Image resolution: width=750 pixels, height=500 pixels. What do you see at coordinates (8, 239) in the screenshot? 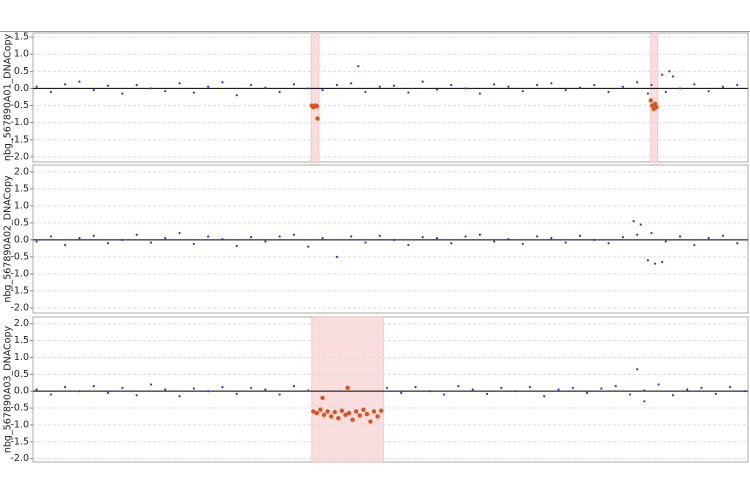
I see `y-axis-label: nbg_567890A02_DNACopy` at bounding box center [8, 239].